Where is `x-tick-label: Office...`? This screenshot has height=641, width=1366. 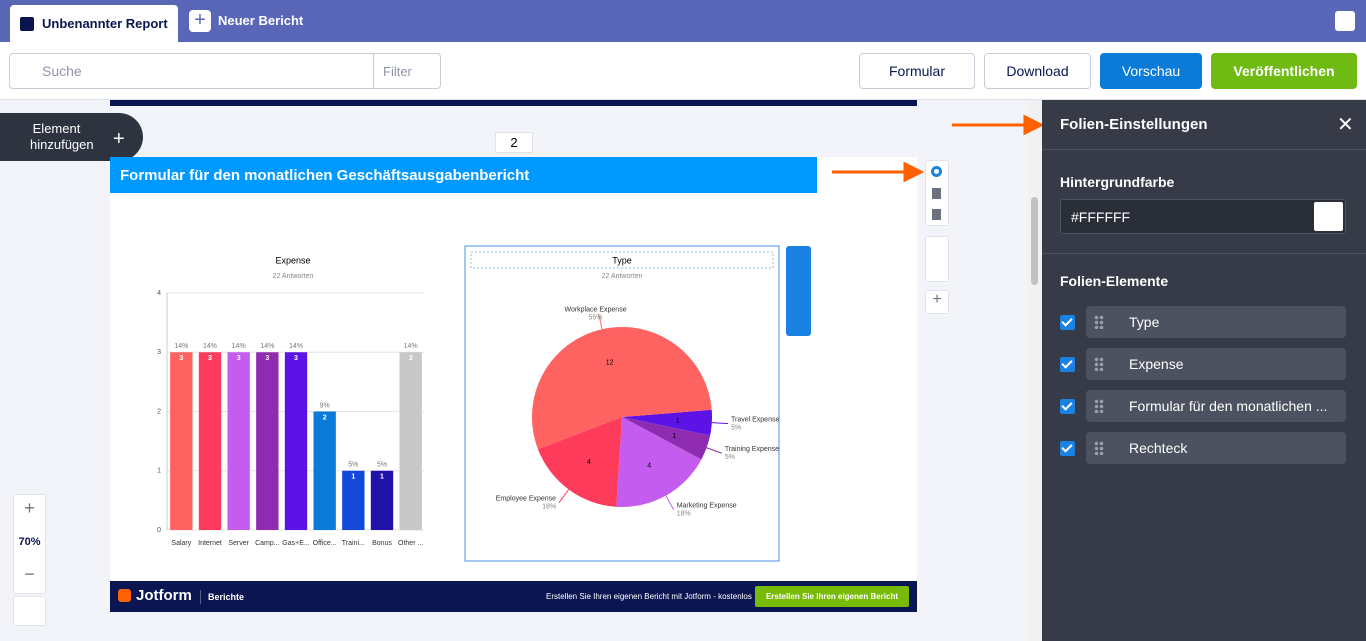
x-tick-label: Office... is located at coordinates (325, 543).